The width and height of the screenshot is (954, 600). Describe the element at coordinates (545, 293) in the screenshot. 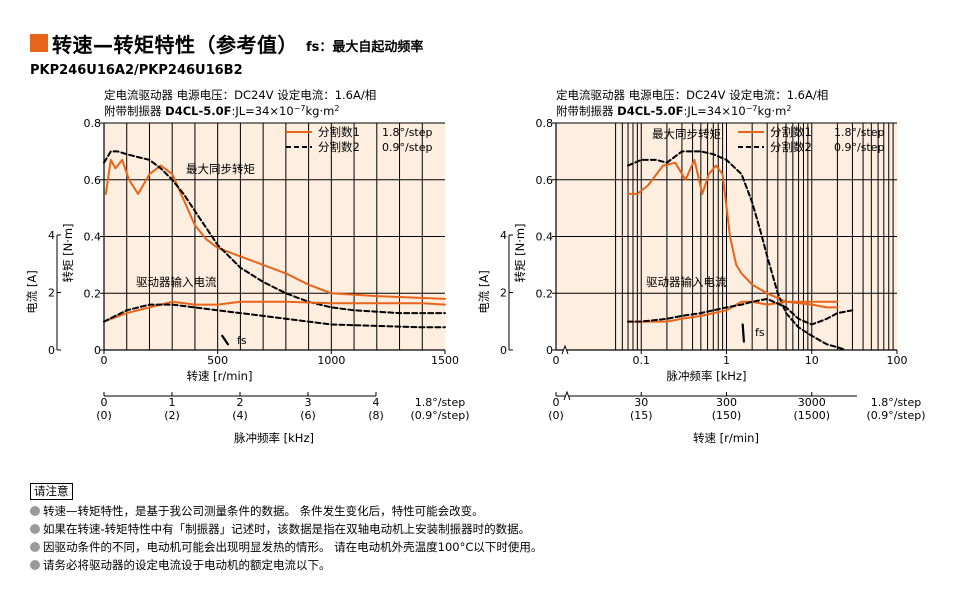

I see `y-tick-label: 0.2` at that location.